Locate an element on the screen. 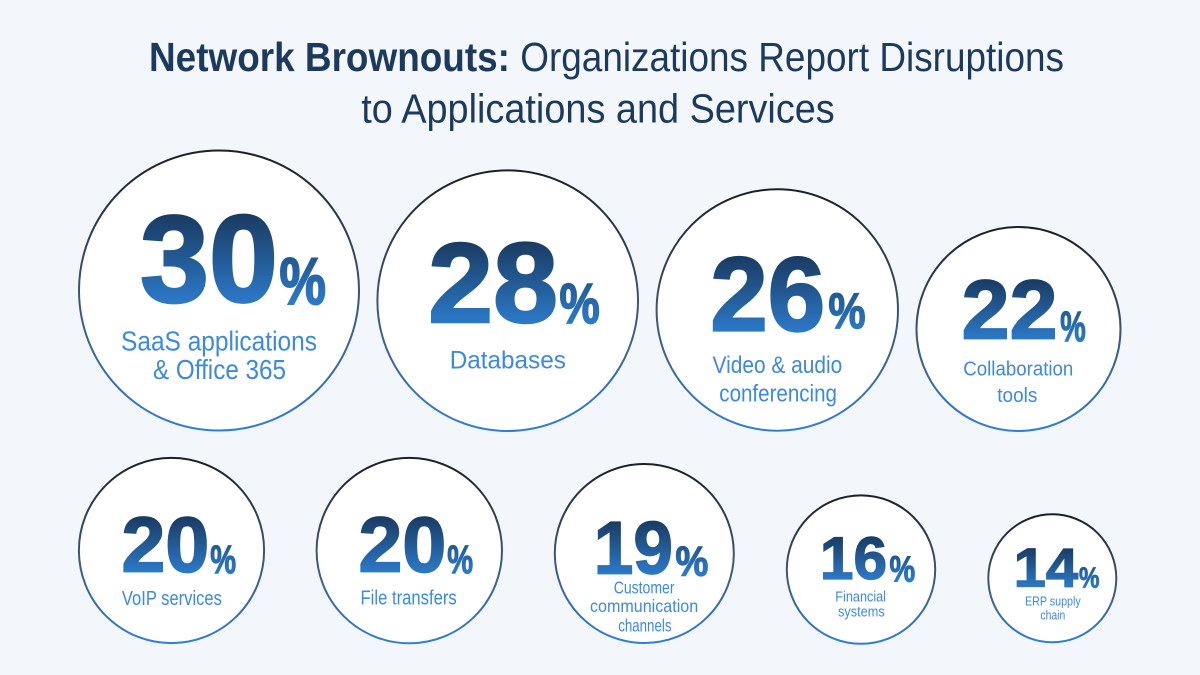 This screenshot has height=675, width=1200. svg-text: 30 is located at coordinates (209, 260).